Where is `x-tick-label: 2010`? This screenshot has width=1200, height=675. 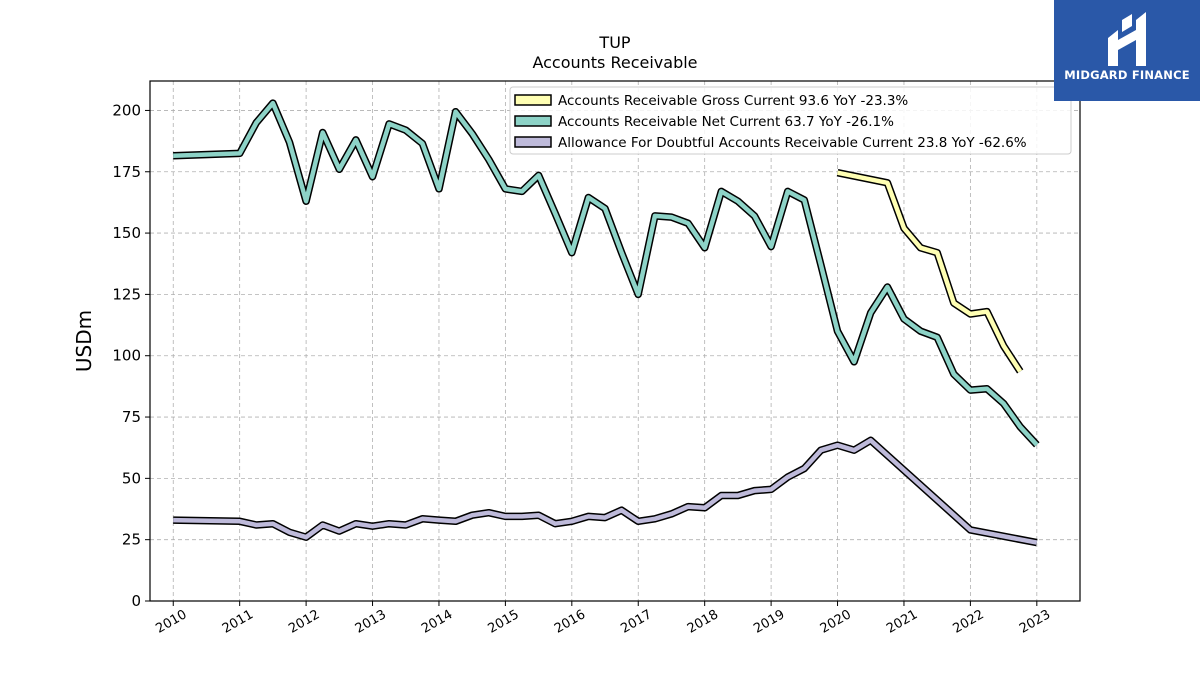
x-tick-label: 2010 is located at coordinates (171, 622).